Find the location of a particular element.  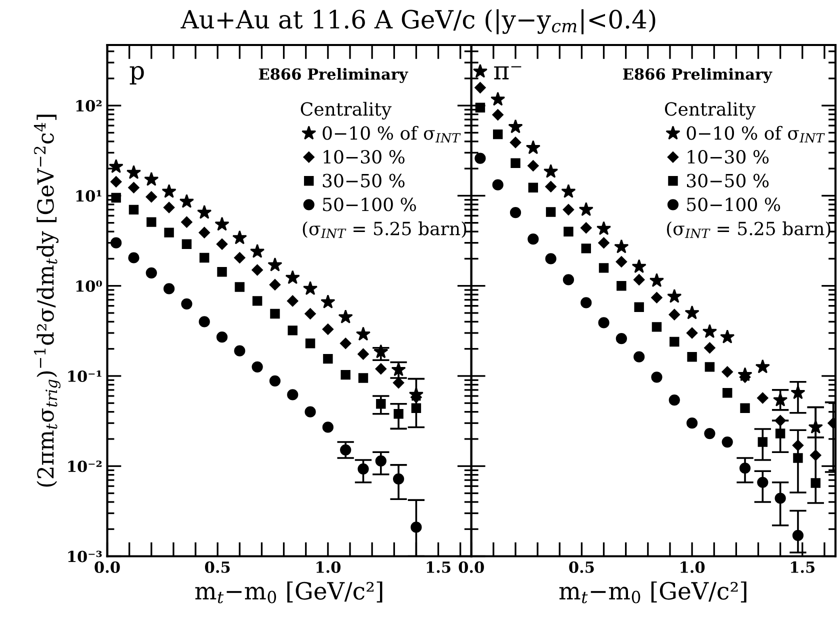

y-tick-label: 10⁻² is located at coordinates (85, 466).